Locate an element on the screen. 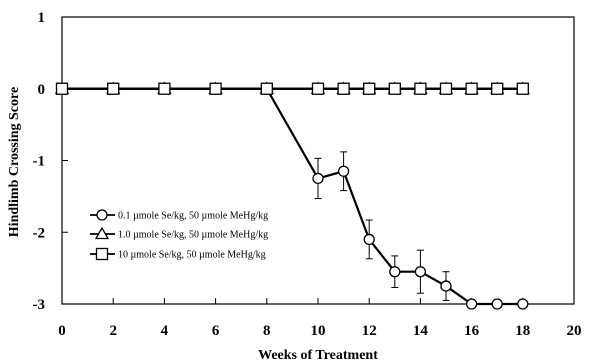 This screenshot has height=363, width=589. y-tick-label: -1 is located at coordinates (39, 162).